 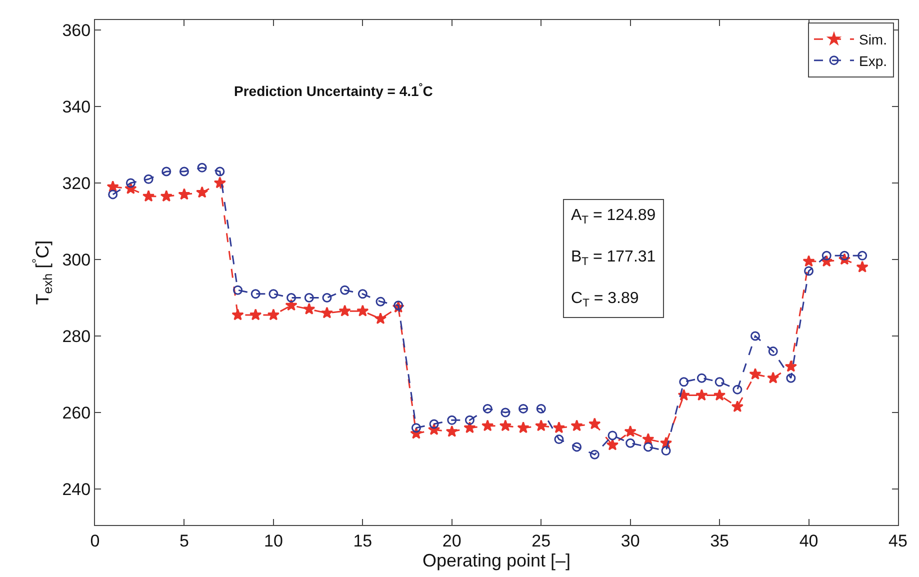 I want to click on y-tick-label: 360, so click(x=76, y=30).